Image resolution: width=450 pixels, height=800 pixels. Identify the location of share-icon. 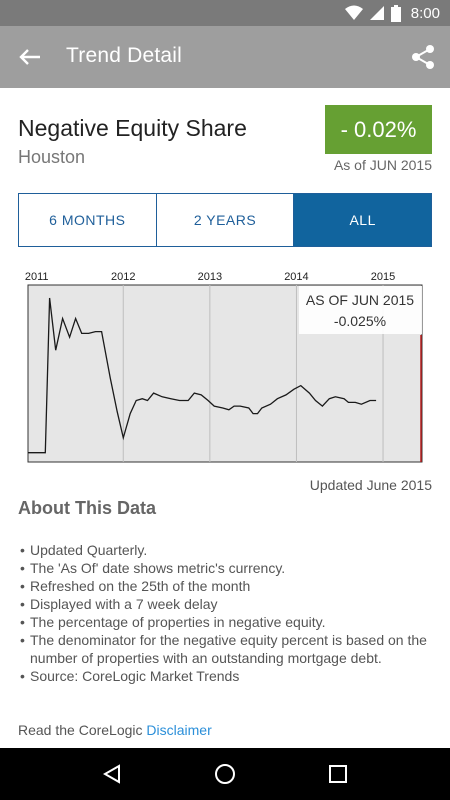
(423, 57).